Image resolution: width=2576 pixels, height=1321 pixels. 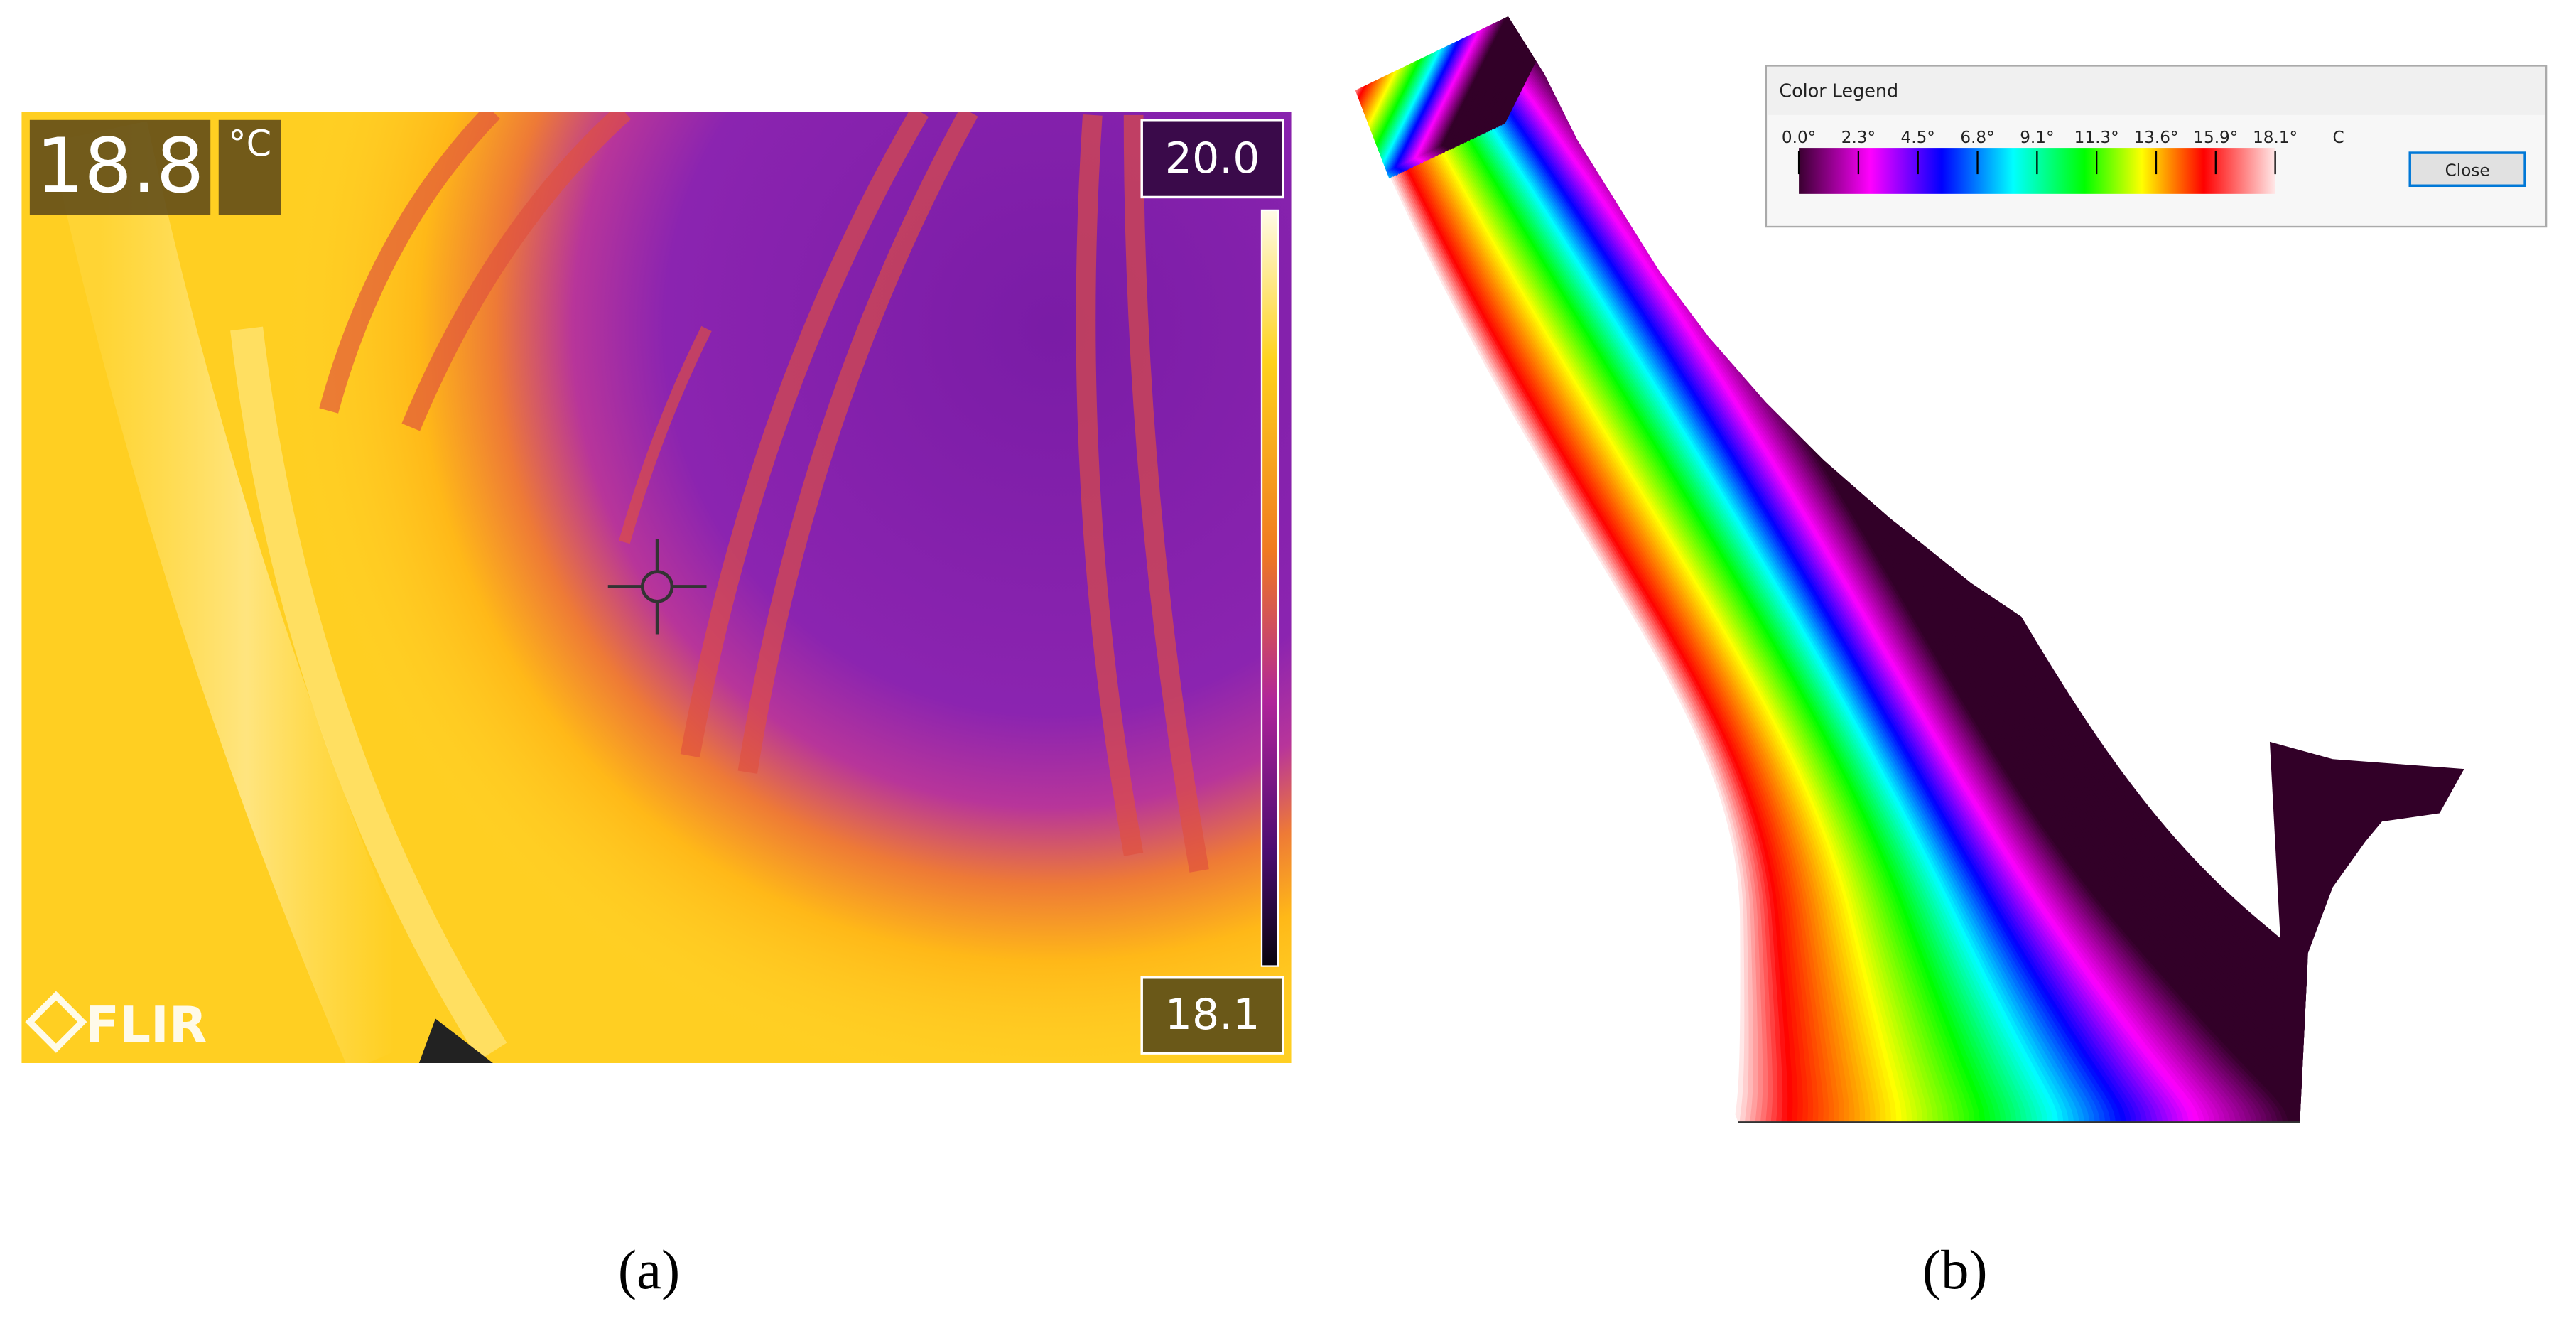 I want to click on close-button, so click(x=2467, y=169).